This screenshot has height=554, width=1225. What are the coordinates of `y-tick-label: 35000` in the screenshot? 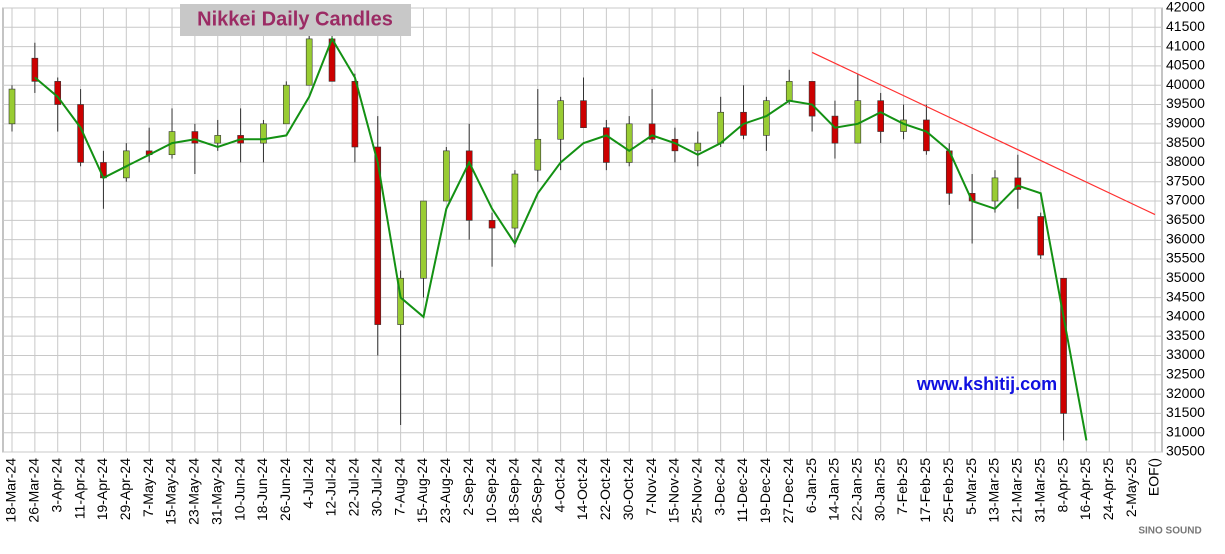 It's located at (1185, 277).